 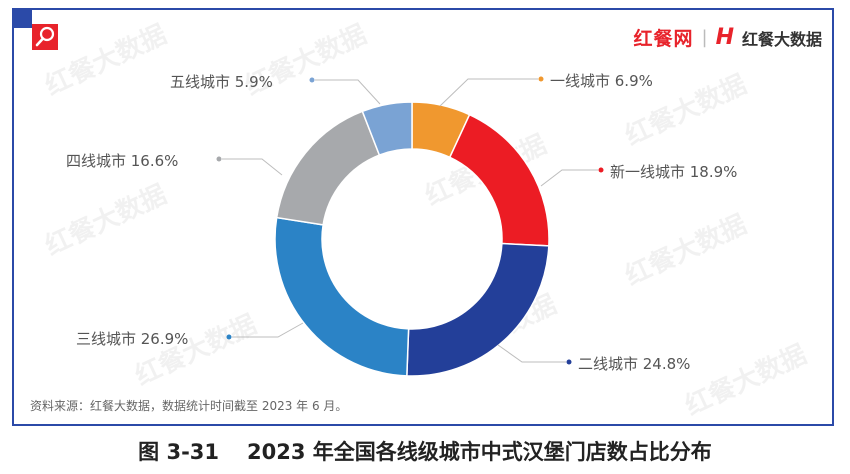 I want to click on brand-header: 红餐网 | H 红餐大数据, so click(x=727, y=37).